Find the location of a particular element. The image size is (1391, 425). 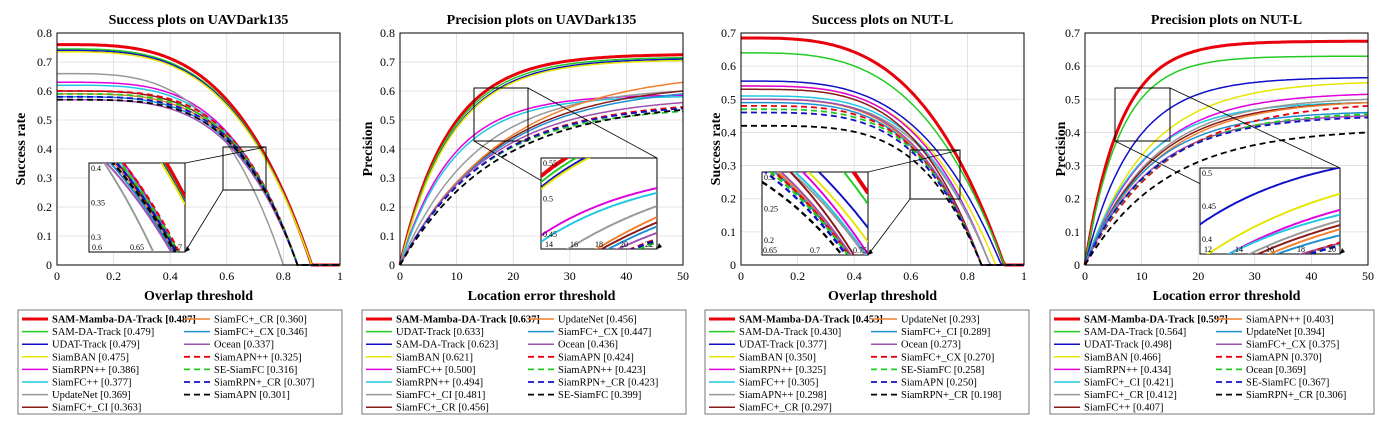

legend-entry: SiamBAN [0.475] is located at coordinates (90, 357).